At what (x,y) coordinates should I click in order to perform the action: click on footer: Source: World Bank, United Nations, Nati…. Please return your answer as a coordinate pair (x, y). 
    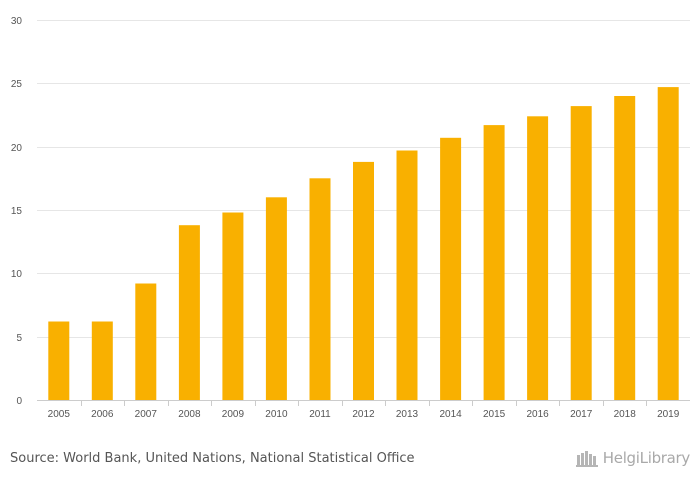
    Looking at the image, I should click on (350, 461).